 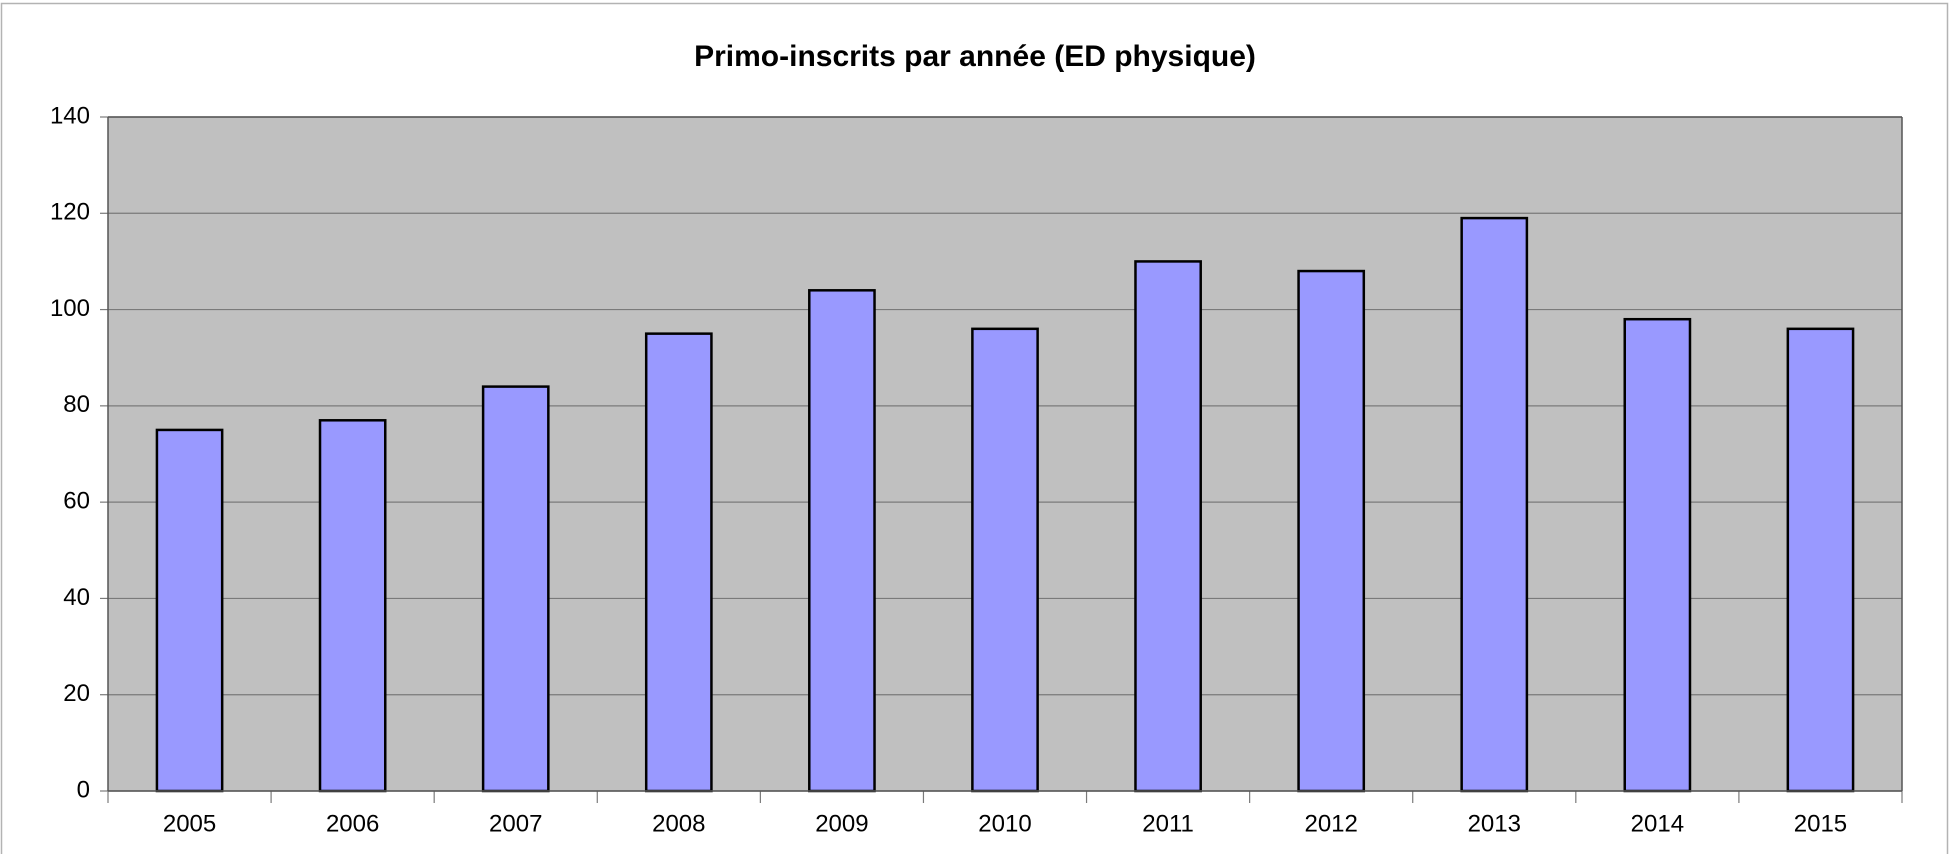 I want to click on x-tick-label: 2005, so click(x=189, y=823).